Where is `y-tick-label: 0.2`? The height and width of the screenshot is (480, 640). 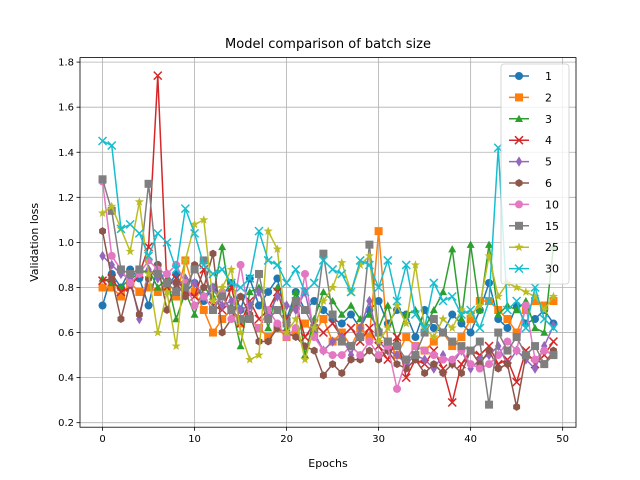 y-tick-label: 0.2 is located at coordinates (66, 423).